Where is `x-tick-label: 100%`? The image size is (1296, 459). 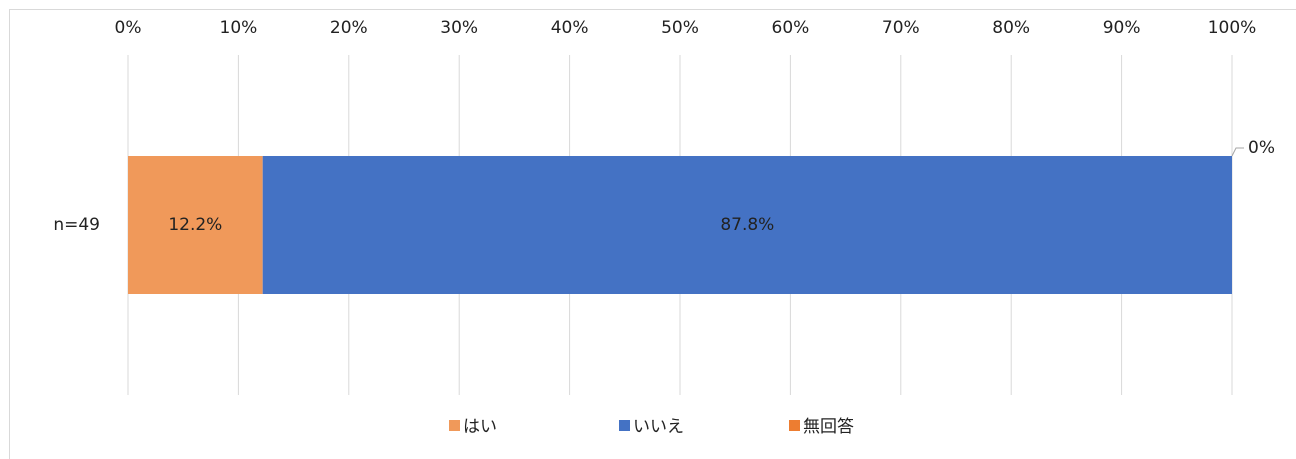 x-tick-label: 100% is located at coordinates (1232, 28).